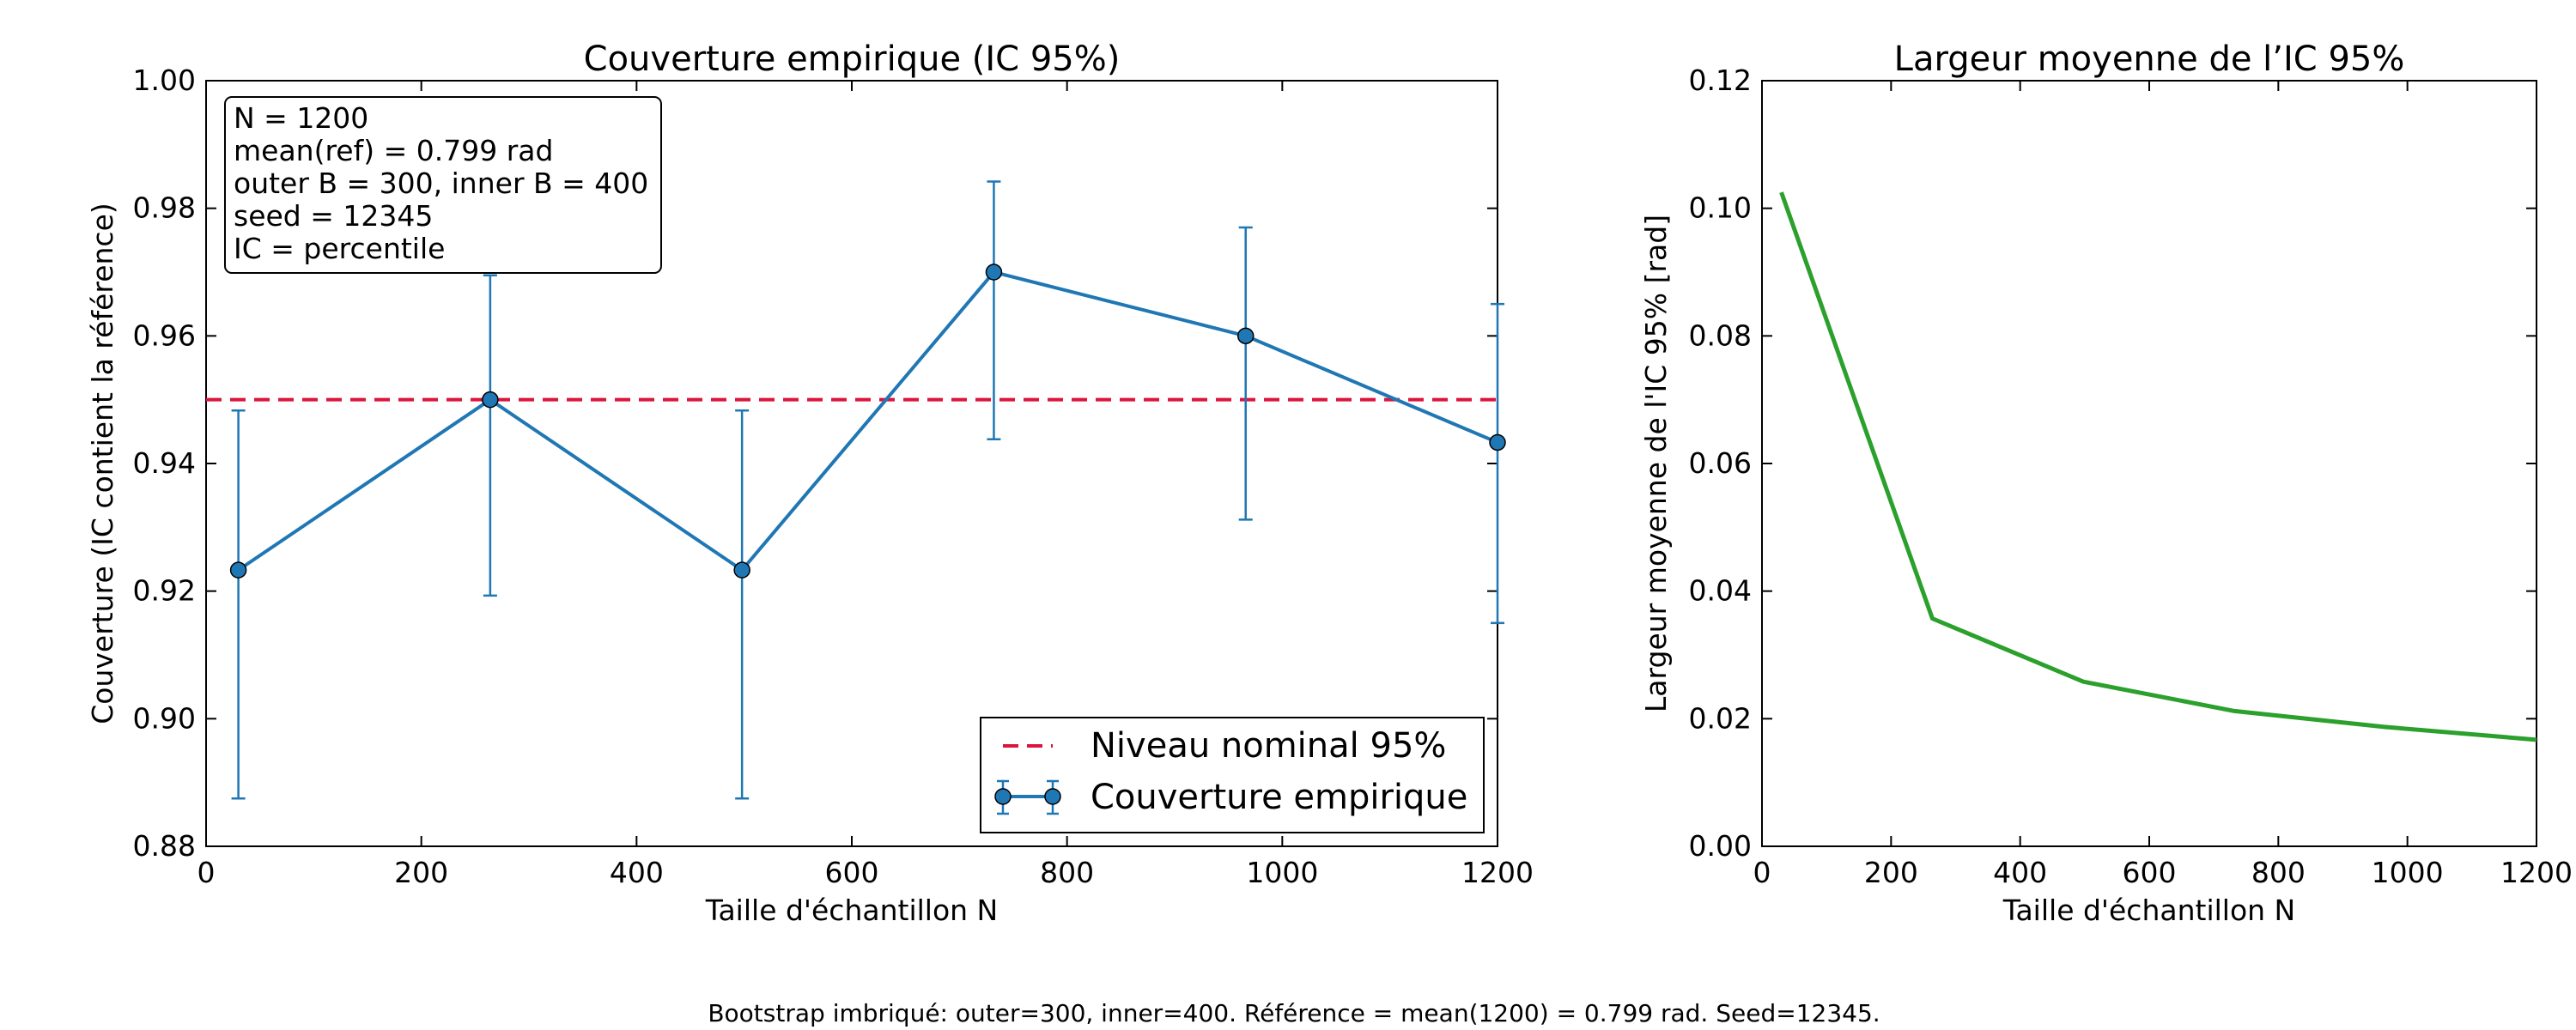 This screenshot has height=1030, width=2576. What do you see at coordinates (164, 80) in the screenshot?
I see `coverage-y-tick-label-6: 1.00` at bounding box center [164, 80].